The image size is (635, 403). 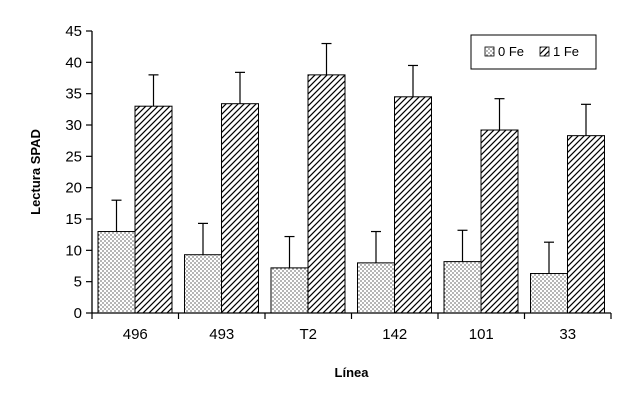 I want to click on legend-swatch-1-fe, so click(x=544, y=51).